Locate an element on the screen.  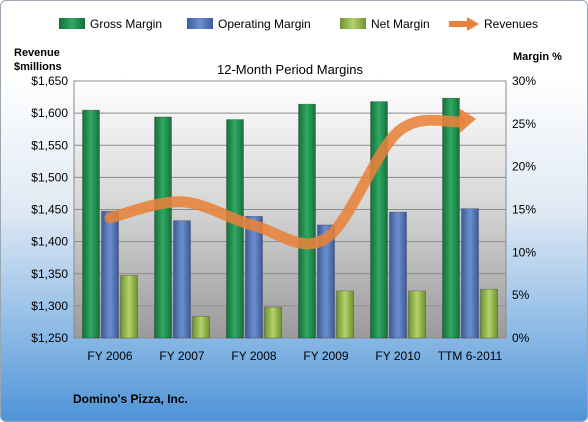
category-label: FY 2006 is located at coordinates (109, 356).